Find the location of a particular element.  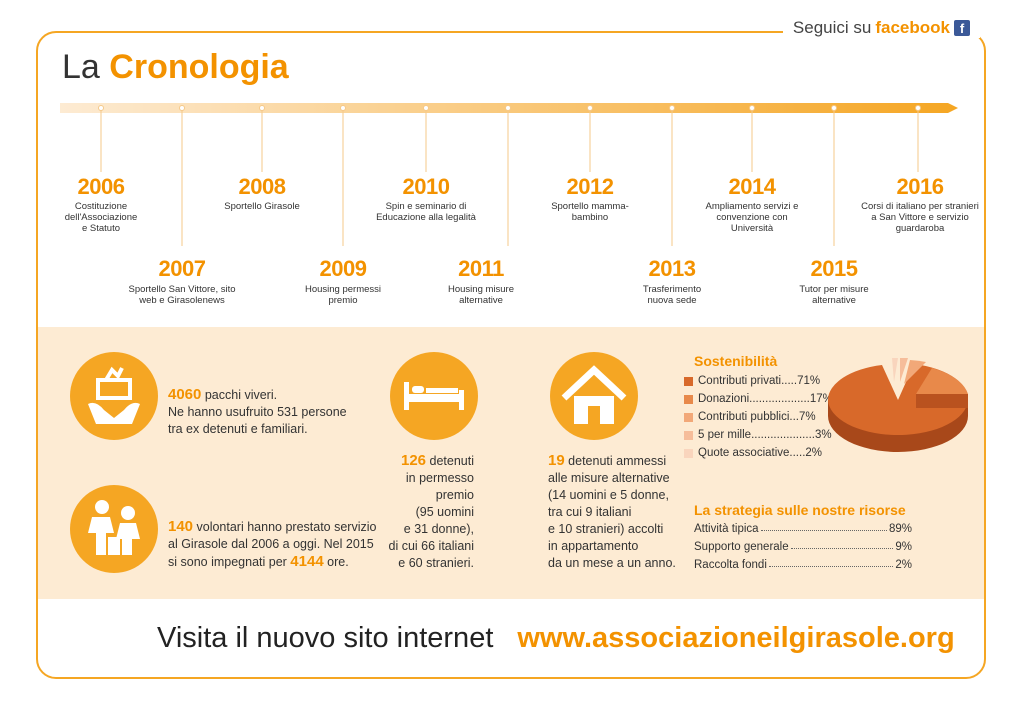

desc-2015: Tutor per misure alternative is located at coordinates (834, 295).